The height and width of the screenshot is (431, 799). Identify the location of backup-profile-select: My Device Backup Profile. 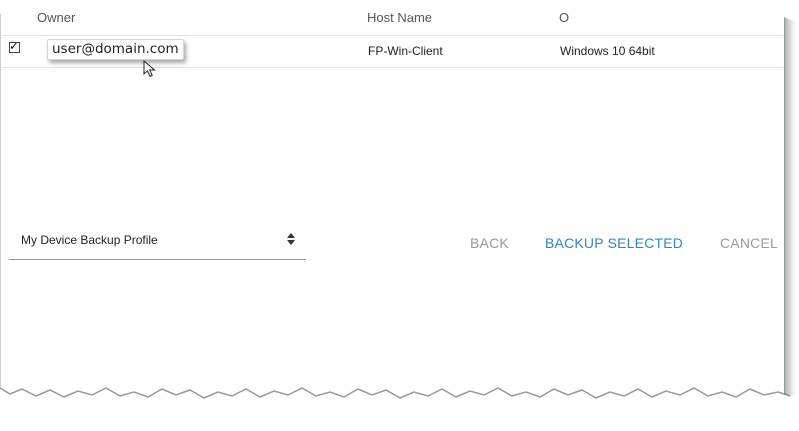
(157, 241).